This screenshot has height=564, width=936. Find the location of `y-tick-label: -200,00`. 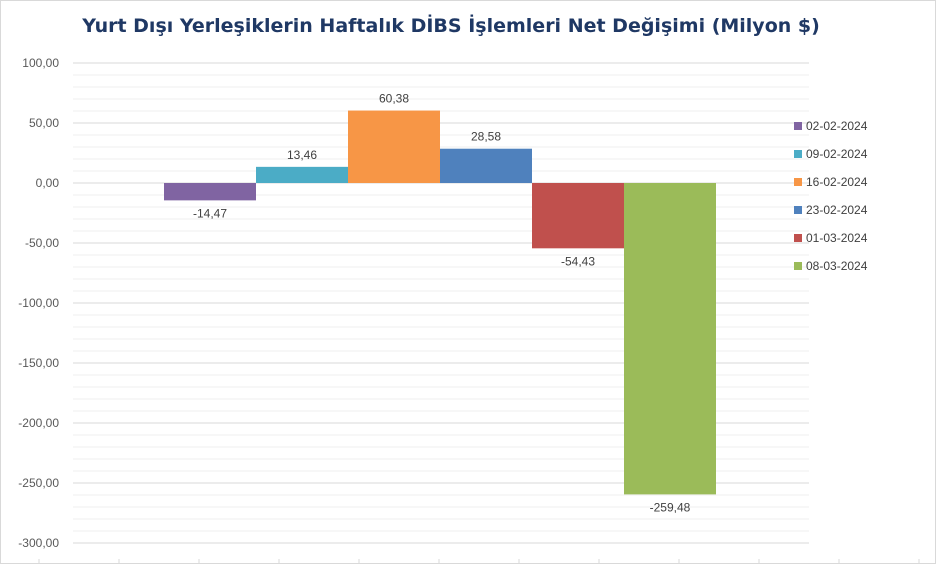

y-tick-label: -200,00 is located at coordinates (38, 423).